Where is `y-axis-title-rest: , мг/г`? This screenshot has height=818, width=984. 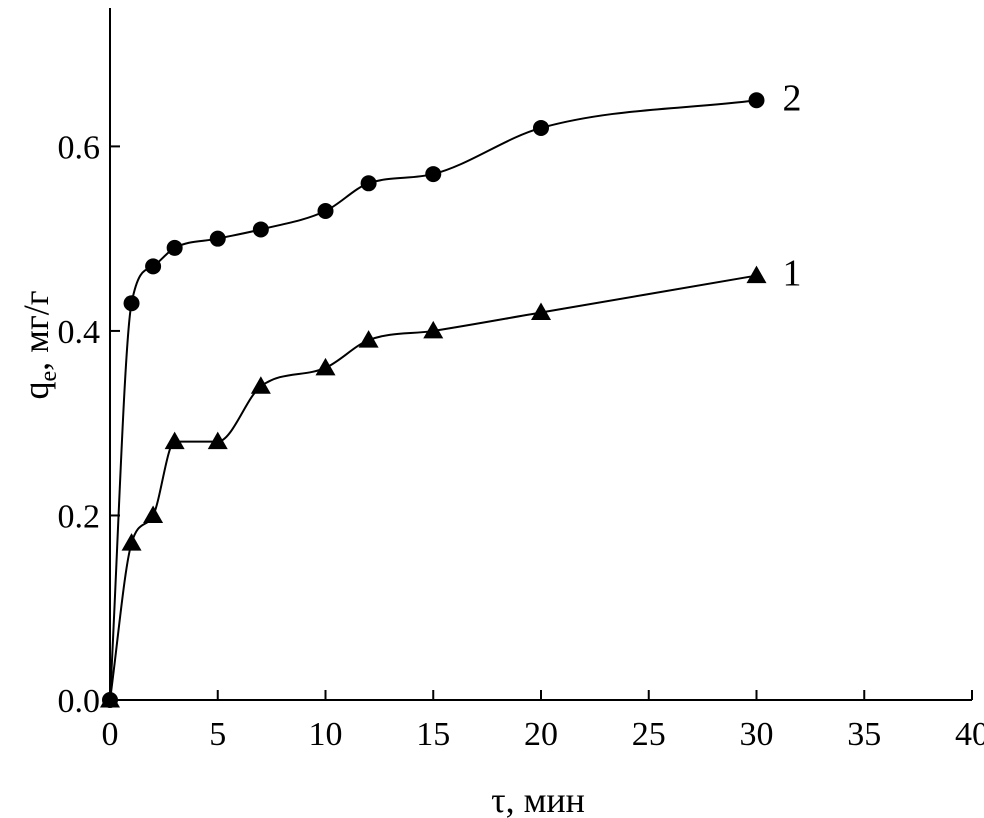
y-axis-title-rest: , мг/г is located at coordinates (36, 331).